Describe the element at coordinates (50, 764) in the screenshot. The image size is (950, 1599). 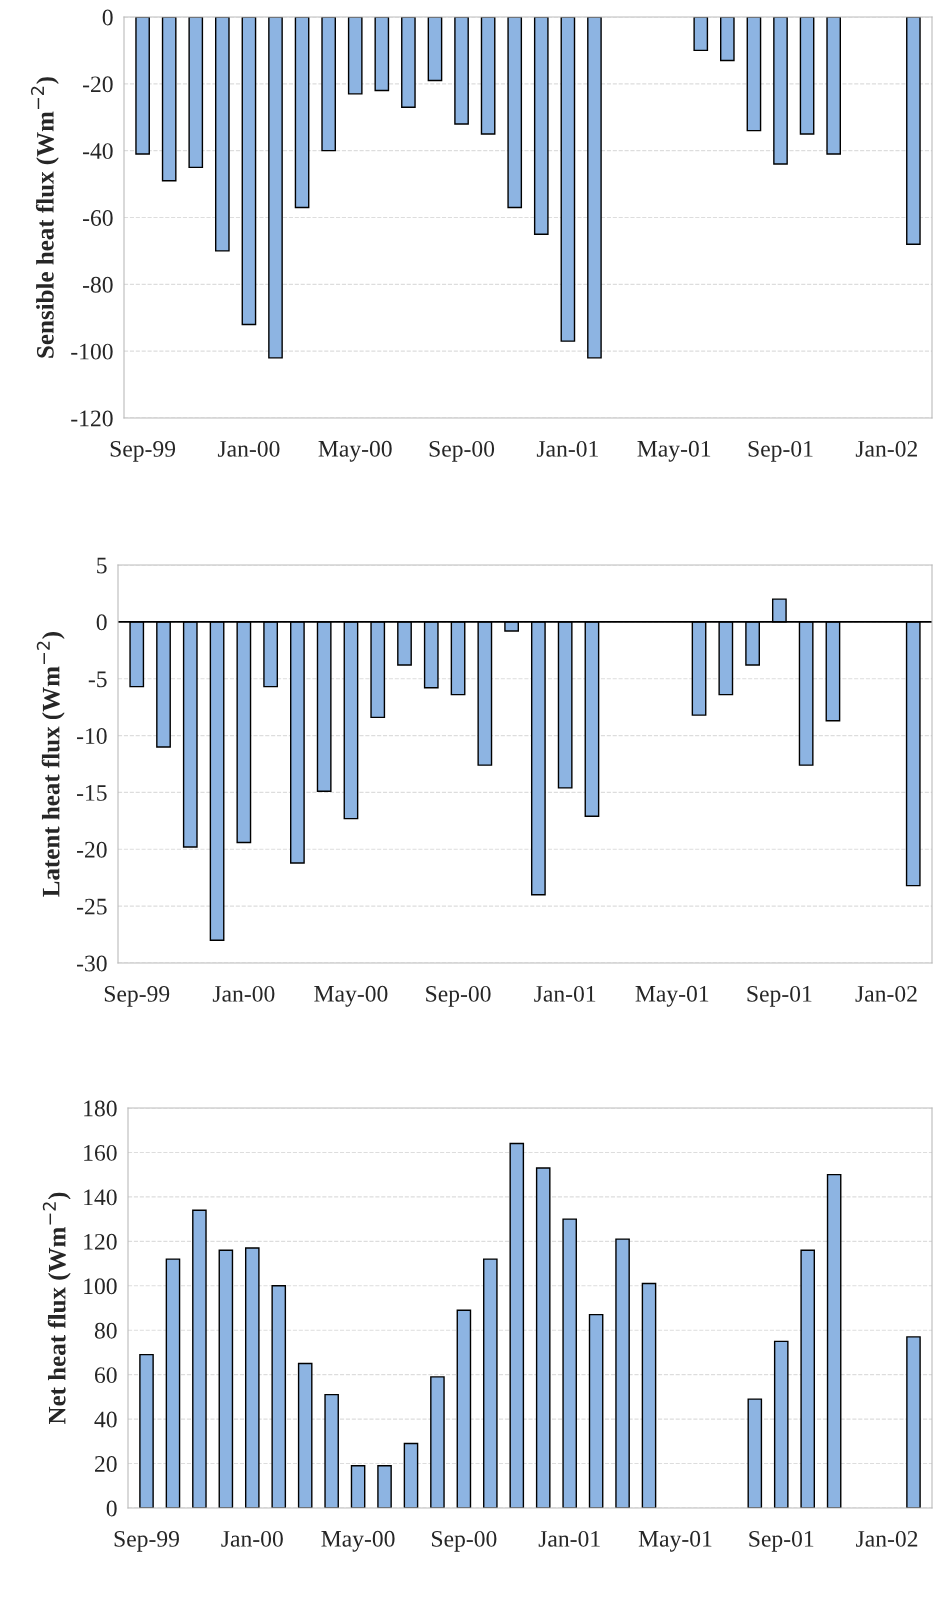
I see `y-axis-title: Latent heat flux (Wm$^{−2}$)` at that location.